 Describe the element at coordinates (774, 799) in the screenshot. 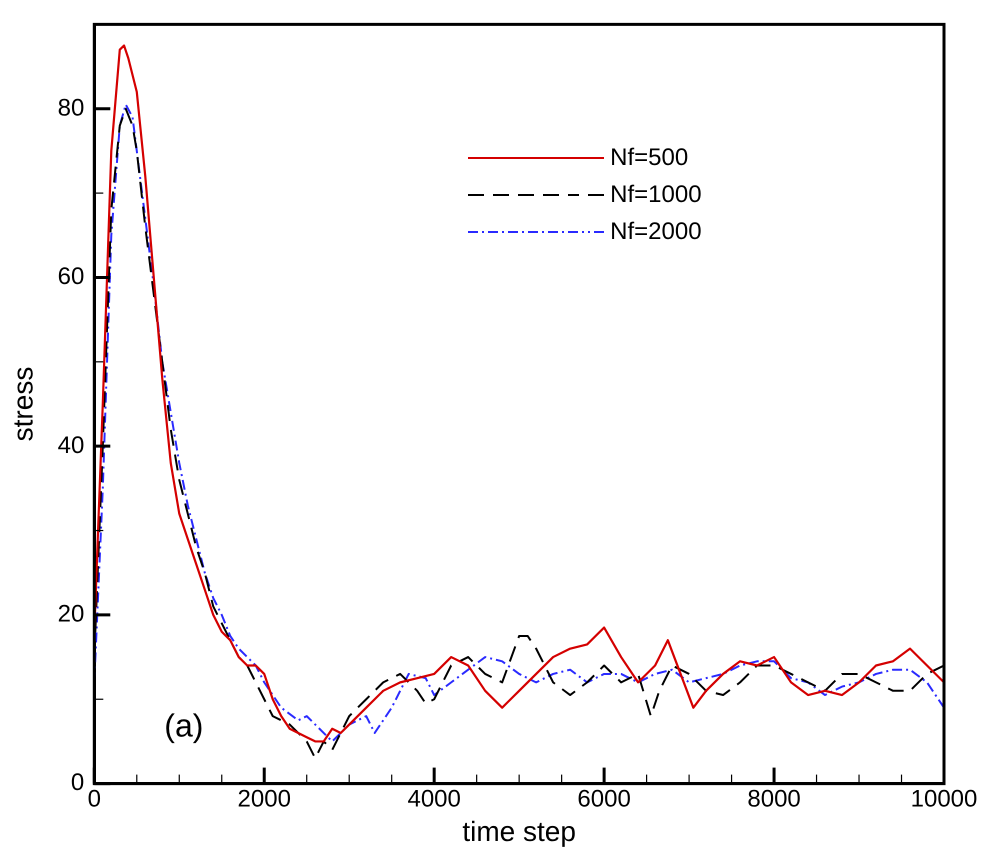

I see `x-tick-label: 8000` at that location.